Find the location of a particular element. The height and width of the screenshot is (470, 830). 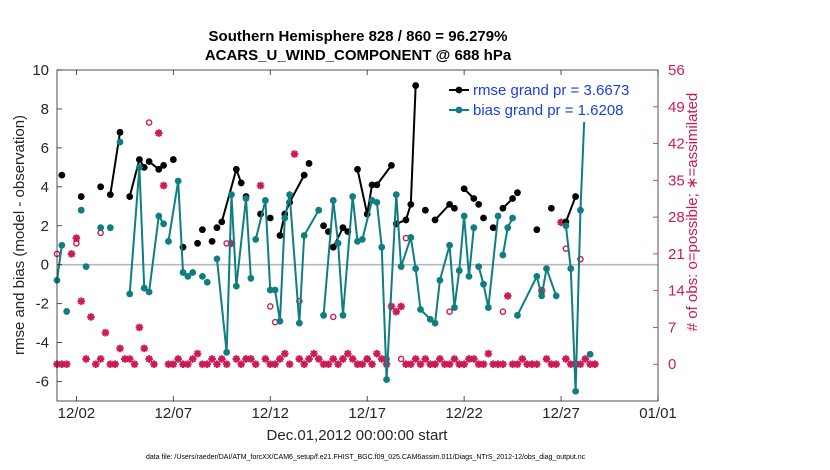

x-tick-label: 12/07 is located at coordinates (174, 413).